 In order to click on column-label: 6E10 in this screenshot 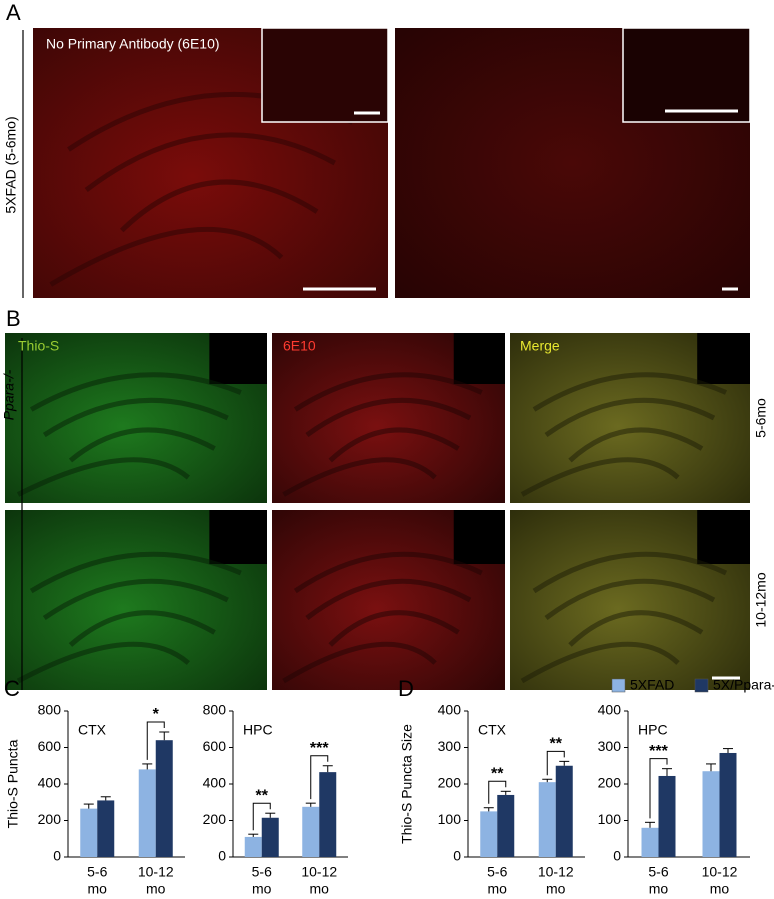, I will do `click(299, 346)`.